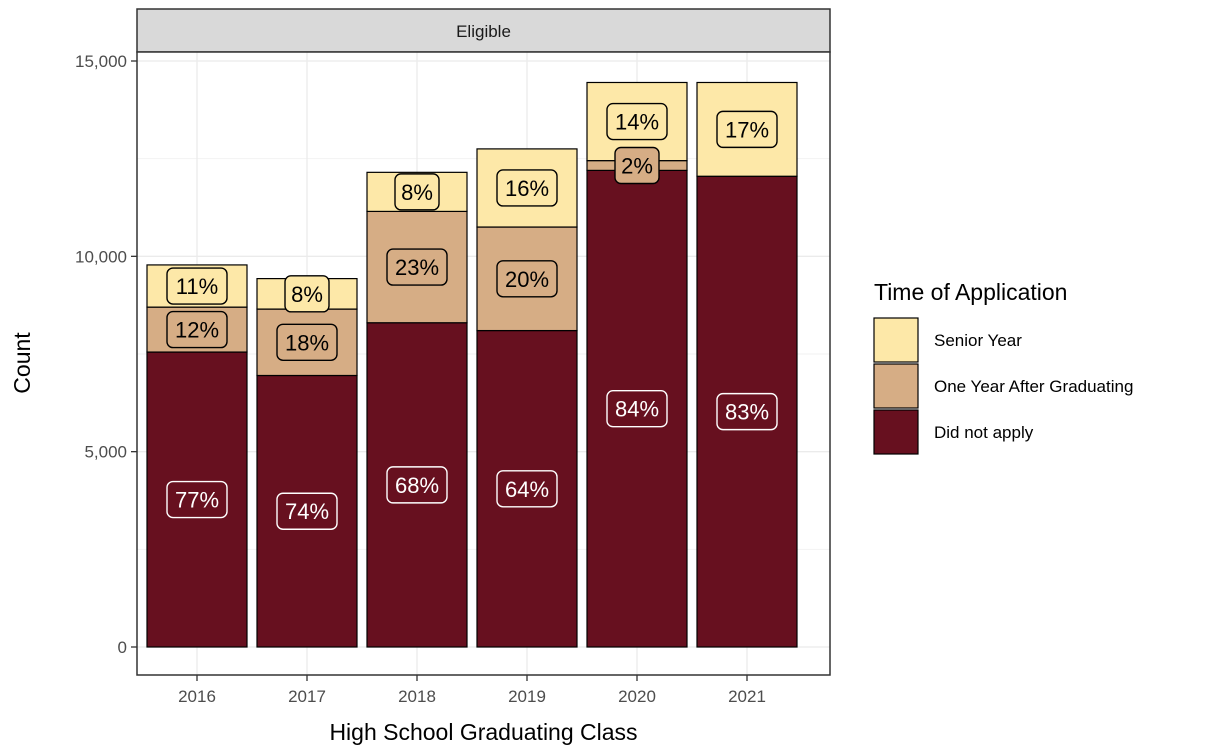 The image size is (1227, 751). I want to click on x-tick-label: 2018, so click(417, 696).